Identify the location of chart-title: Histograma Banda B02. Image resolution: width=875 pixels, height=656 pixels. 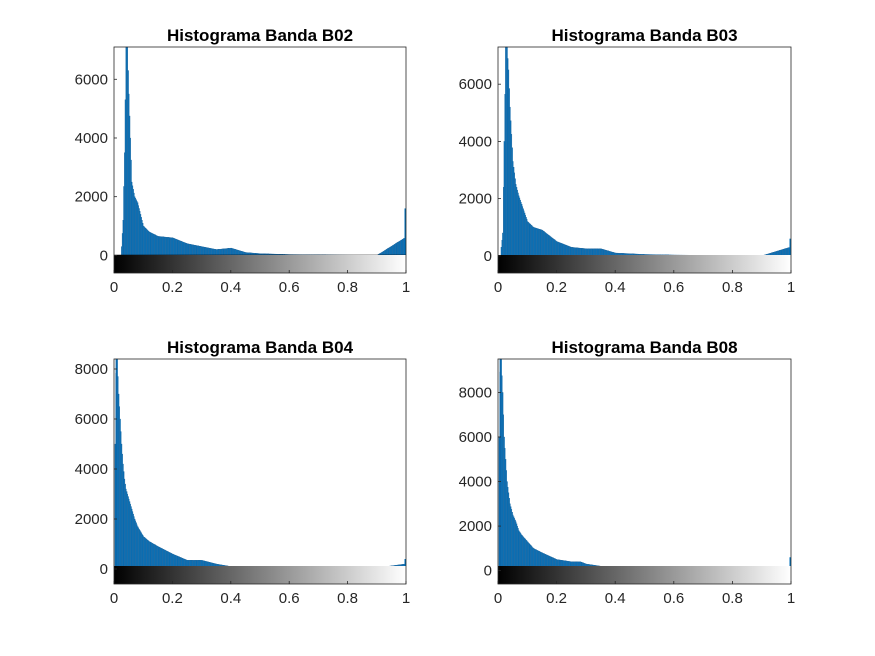
(260, 35).